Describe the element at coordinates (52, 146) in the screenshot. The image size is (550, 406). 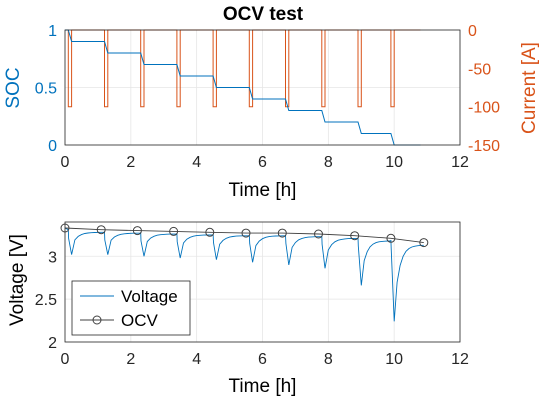
I see `top-y-left-tick-label: 0` at that location.